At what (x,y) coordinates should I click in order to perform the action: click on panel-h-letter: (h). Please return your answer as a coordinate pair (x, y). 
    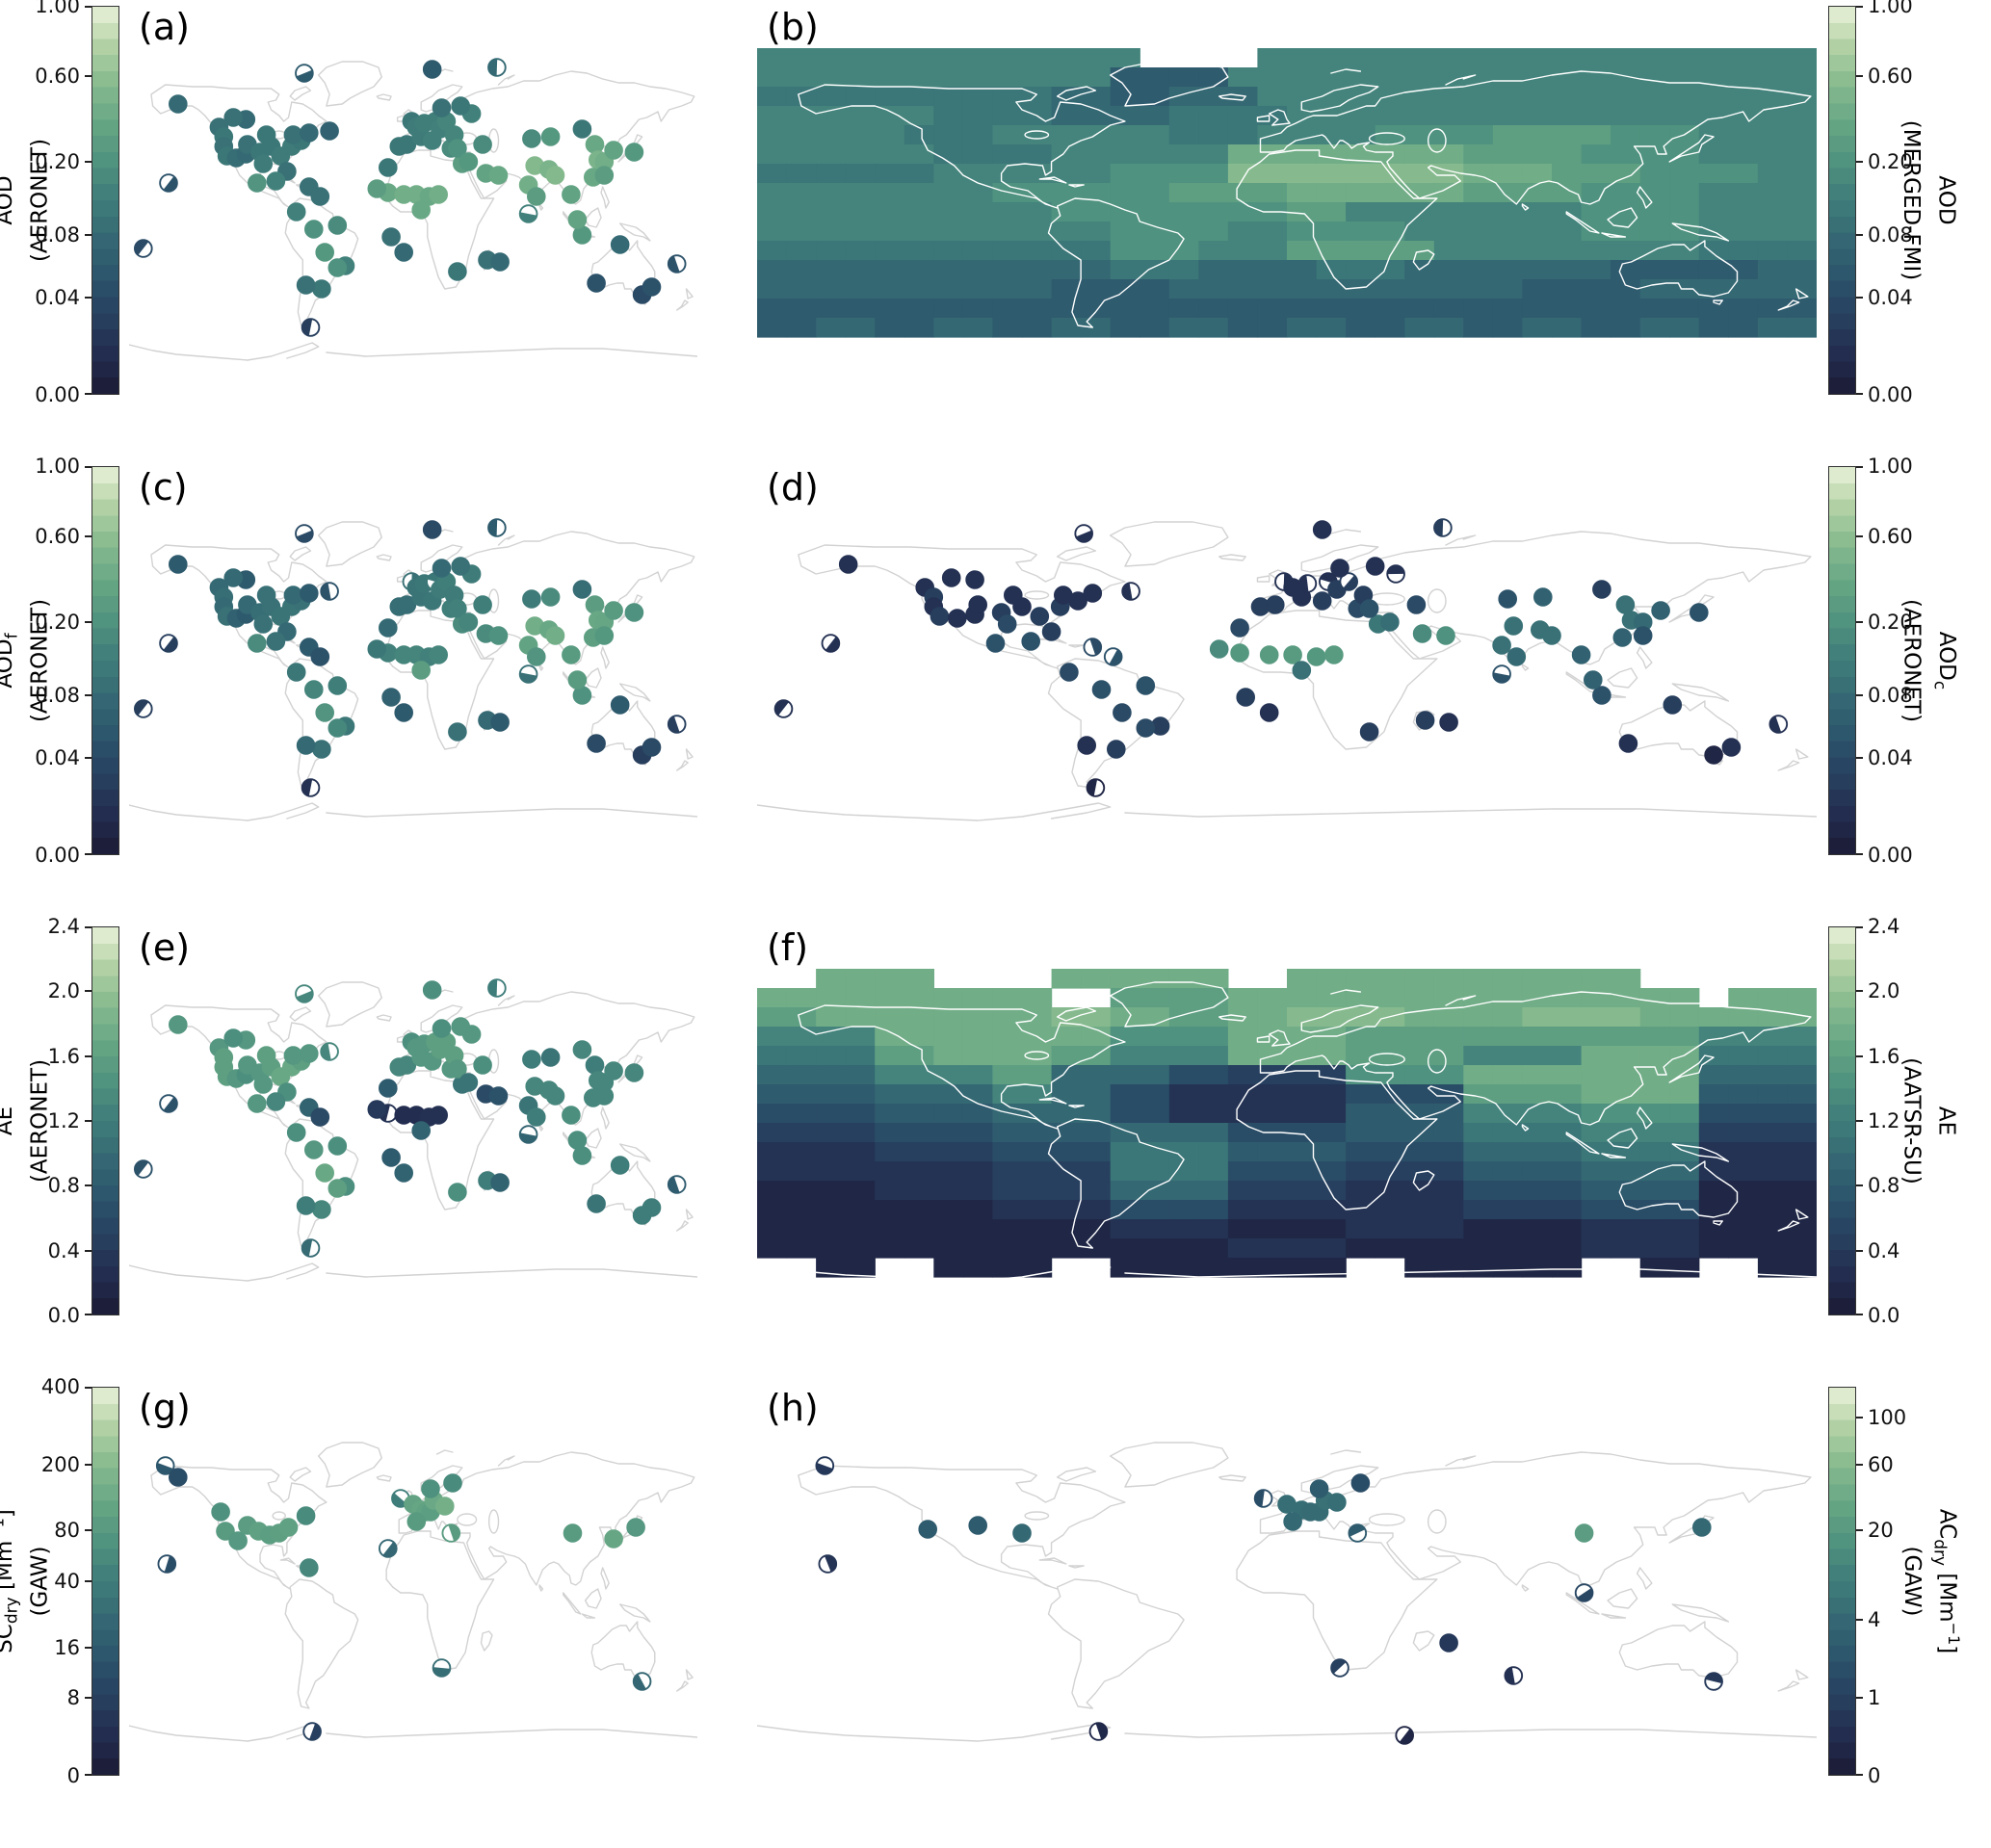
    Looking at the image, I should click on (793, 1408).